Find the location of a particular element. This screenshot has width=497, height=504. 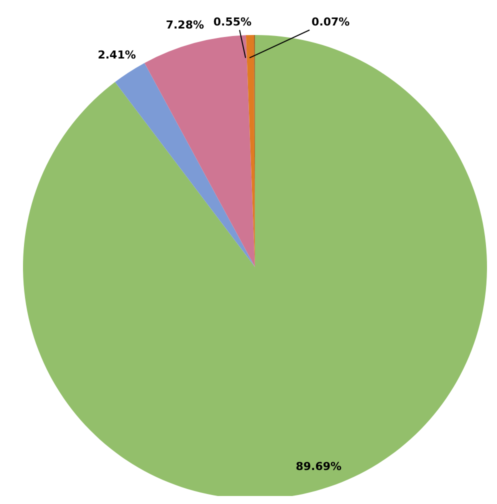

data-label: 89.69% is located at coordinates (319, 467).